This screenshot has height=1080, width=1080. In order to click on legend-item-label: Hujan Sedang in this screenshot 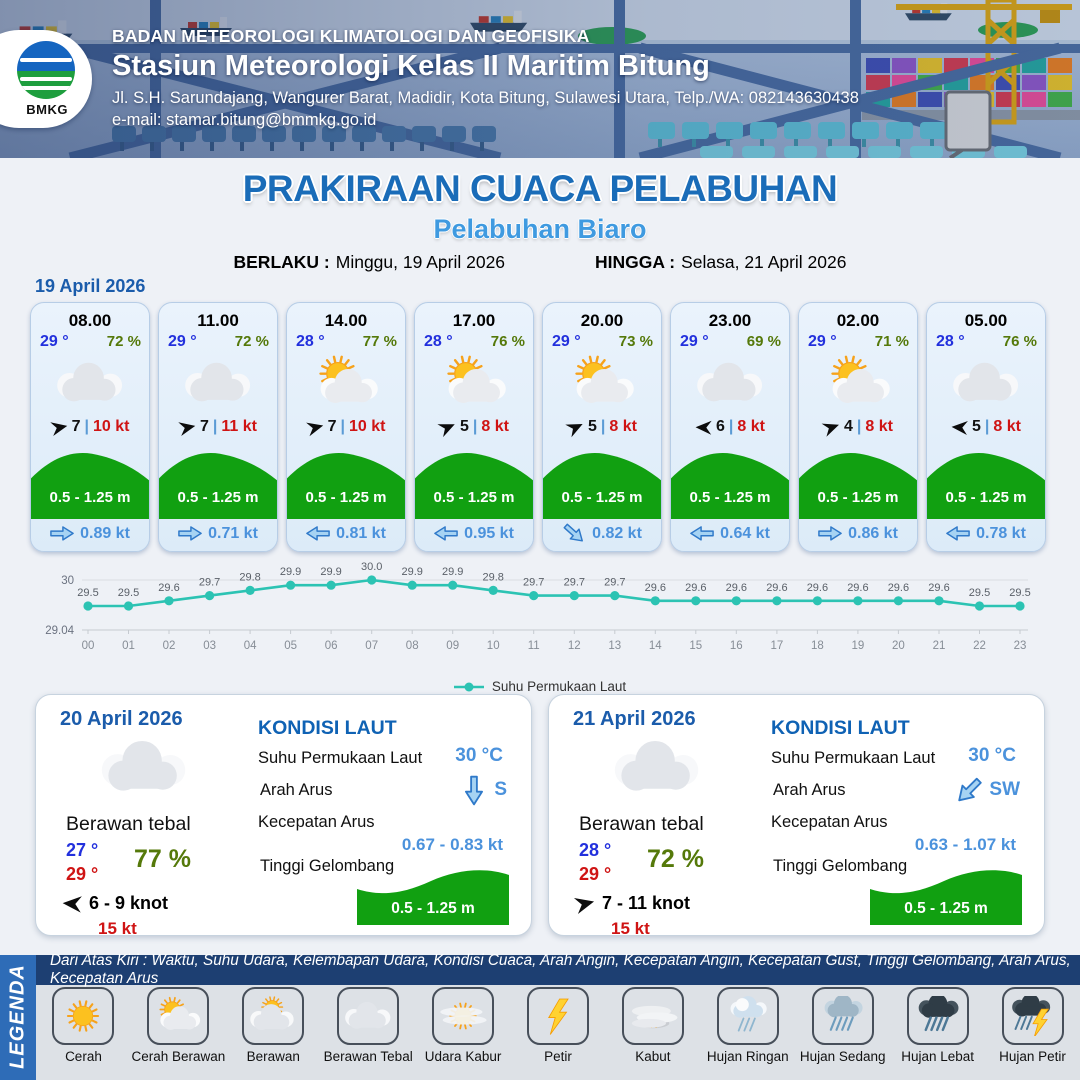, I will do `click(842, 1056)`.